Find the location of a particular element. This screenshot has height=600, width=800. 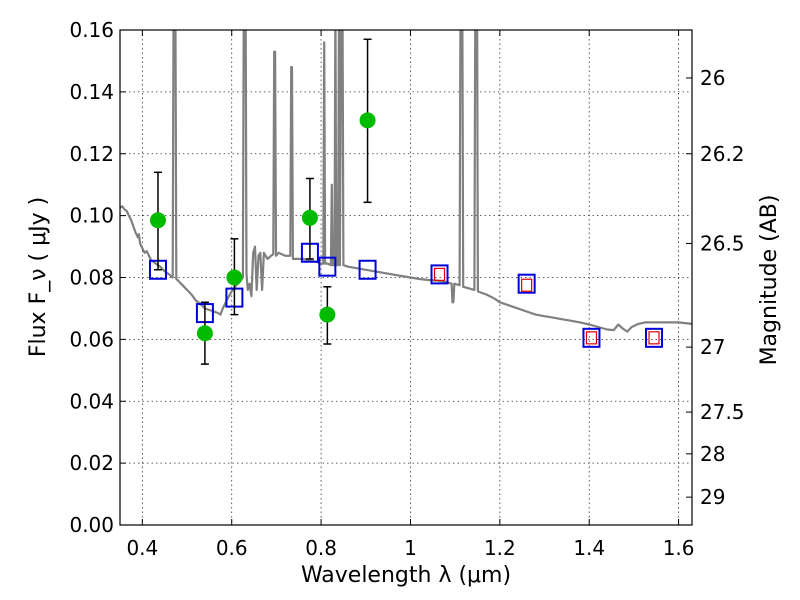

y2-tick-label: 28 is located at coordinates (712, 454).